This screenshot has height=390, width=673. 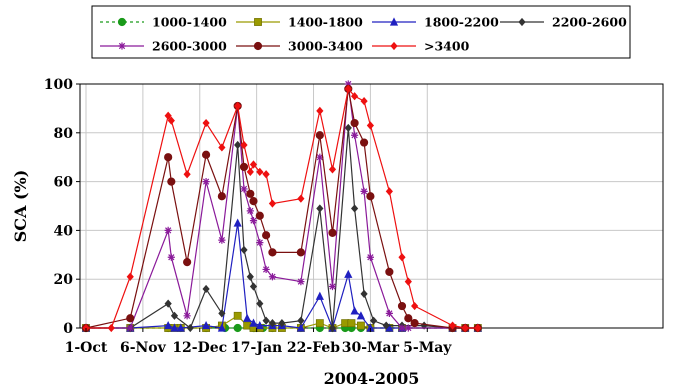 What do you see at coordinates (461, 22) in the screenshot?
I see `legend-label: 1800-2200` at bounding box center [461, 22].